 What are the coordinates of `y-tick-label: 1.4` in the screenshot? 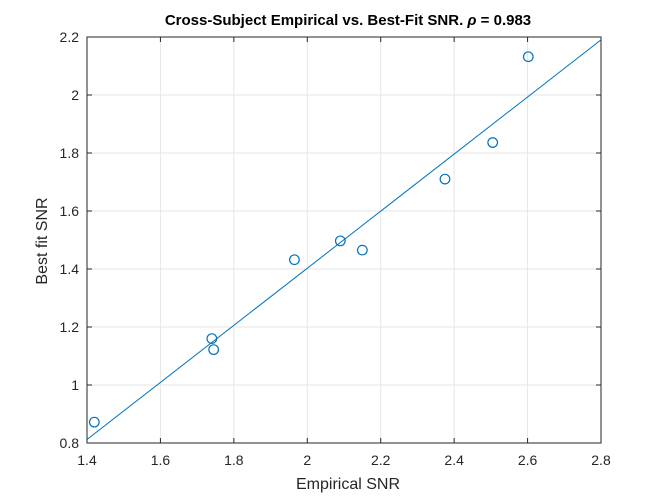 It's located at (70, 269).